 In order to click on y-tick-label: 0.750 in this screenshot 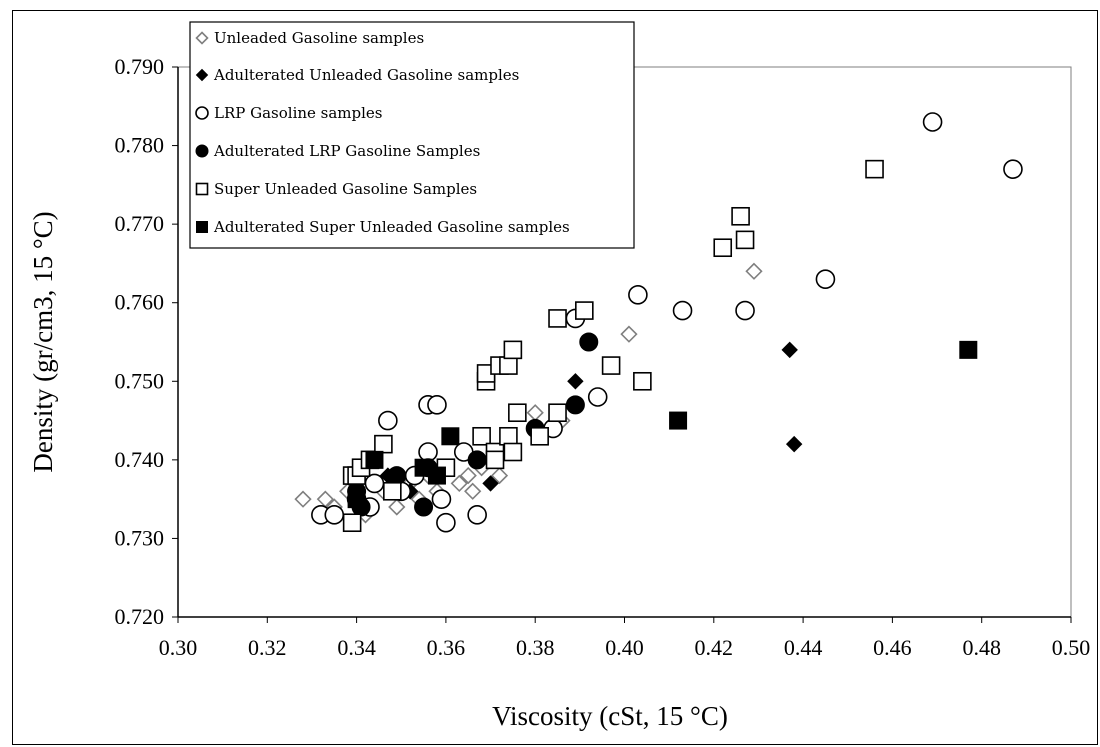, I will do `click(140, 380)`.